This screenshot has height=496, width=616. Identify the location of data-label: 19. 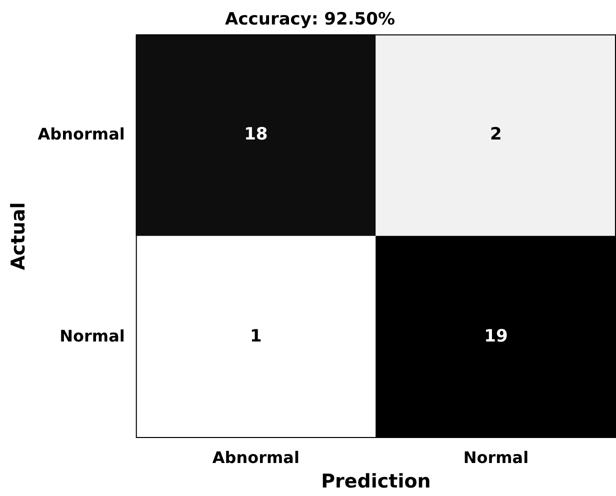
(496, 336).